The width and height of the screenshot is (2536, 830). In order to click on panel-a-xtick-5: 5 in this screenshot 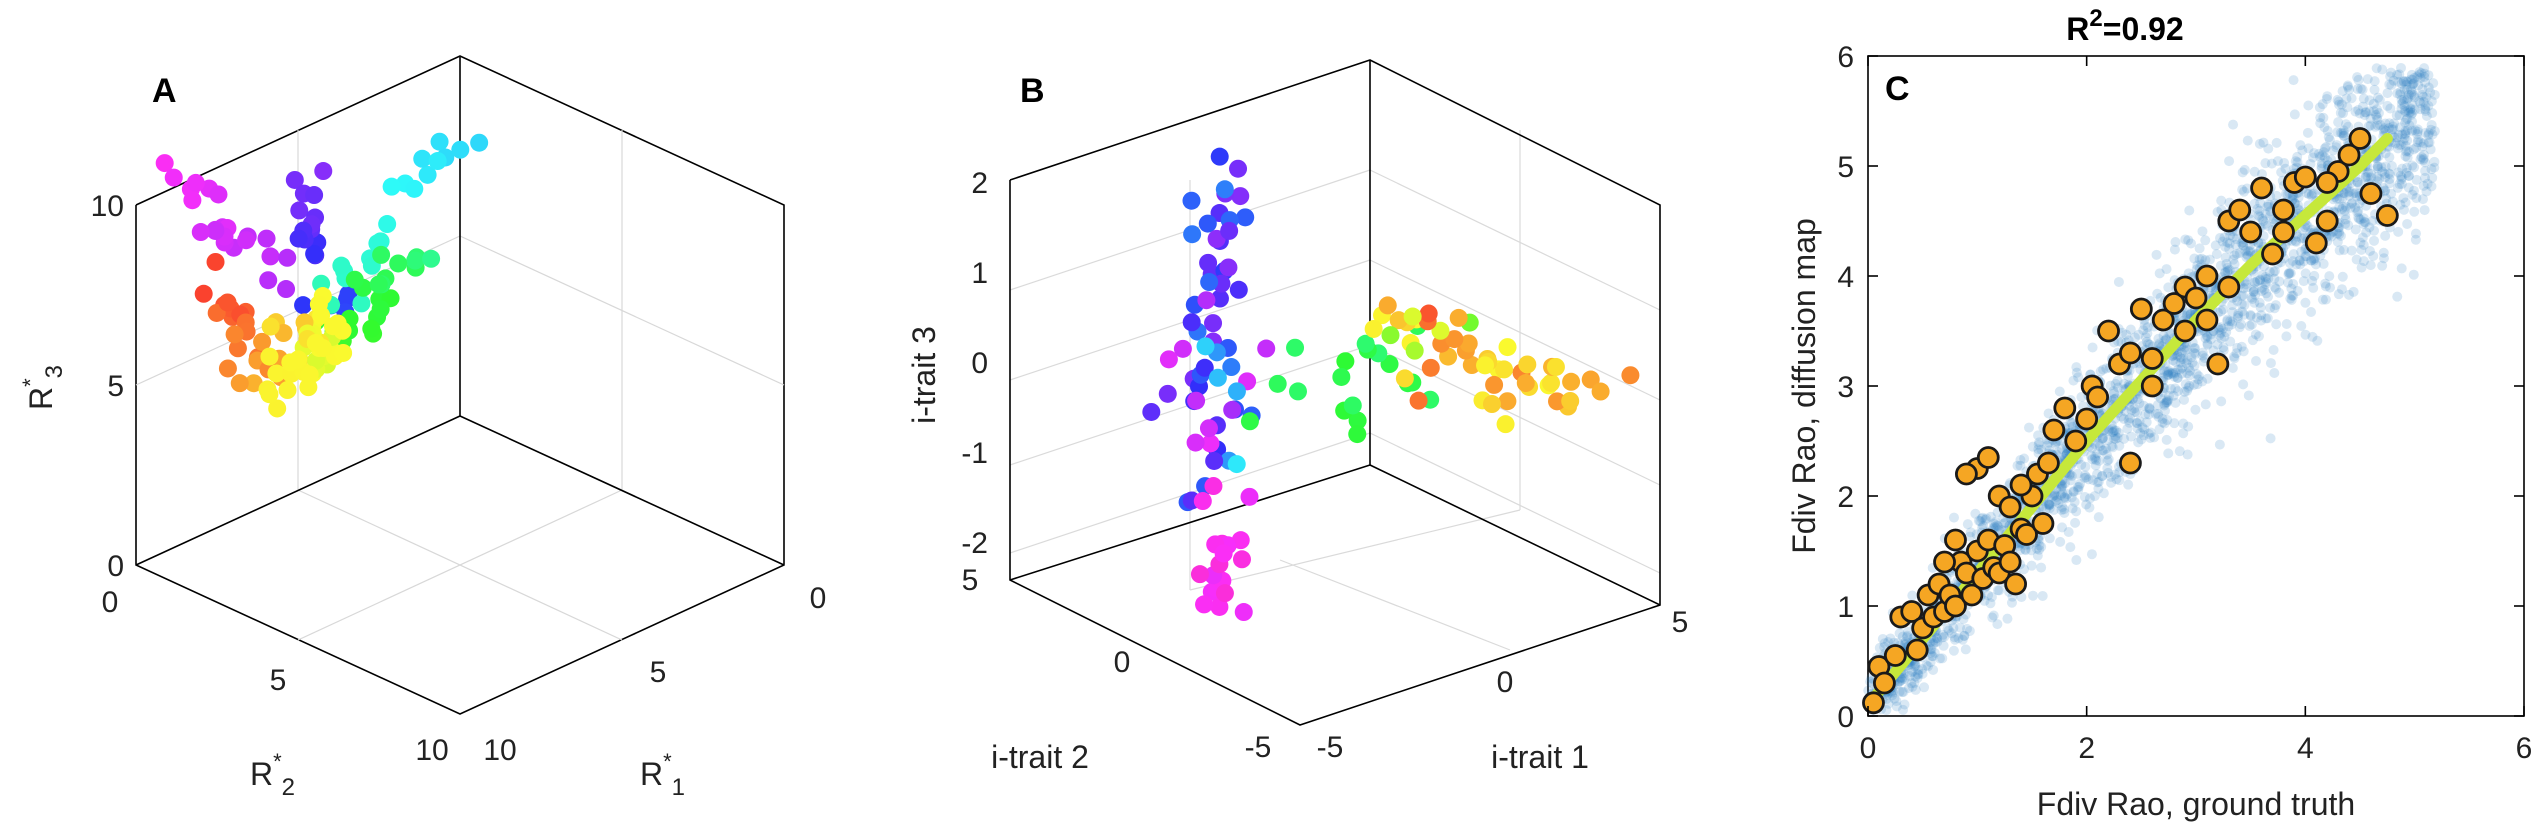, I will do `click(658, 672)`.